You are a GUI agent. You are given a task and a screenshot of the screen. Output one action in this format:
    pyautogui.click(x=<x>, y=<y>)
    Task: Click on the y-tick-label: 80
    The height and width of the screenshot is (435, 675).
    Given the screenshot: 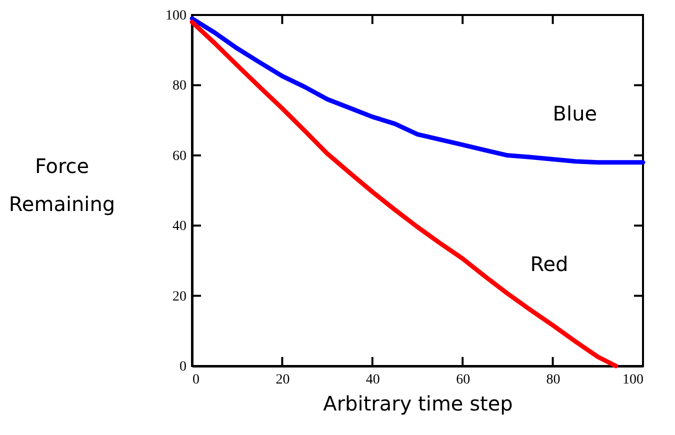 What is the action you would take?
    pyautogui.click(x=179, y=86)
    